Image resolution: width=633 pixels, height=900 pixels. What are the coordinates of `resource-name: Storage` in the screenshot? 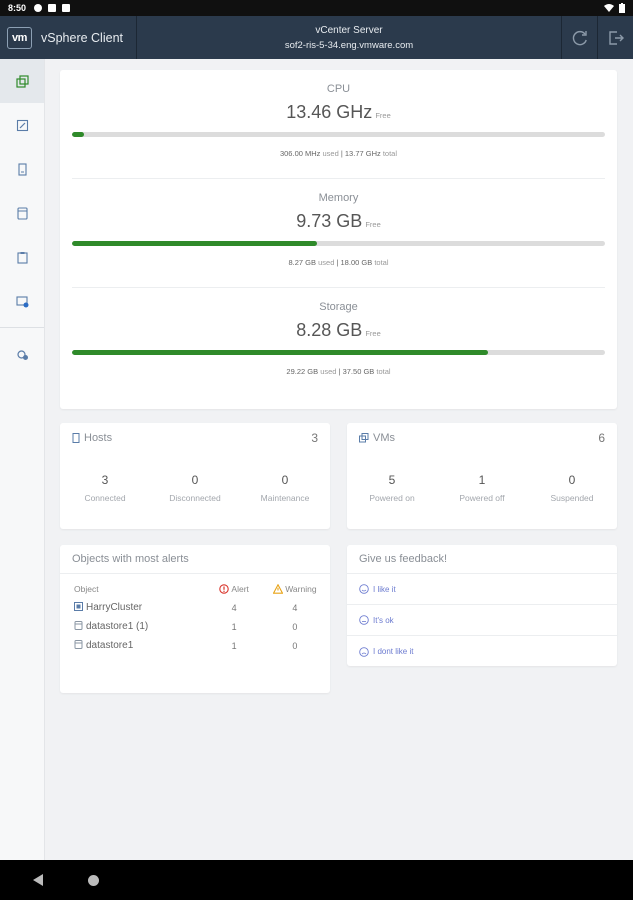 It's located at (338, 307).